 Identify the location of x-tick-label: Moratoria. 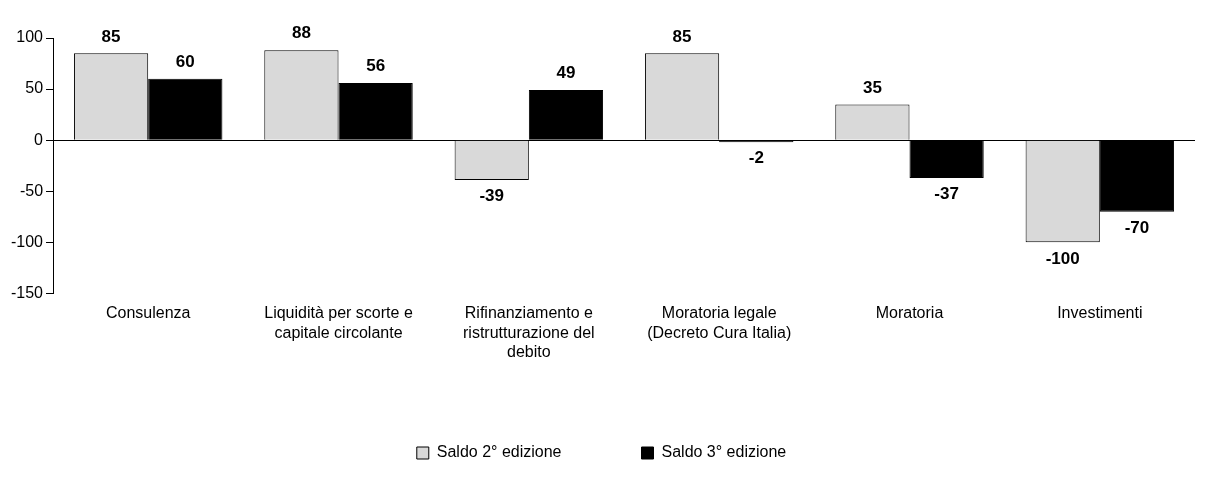
(909, 313).